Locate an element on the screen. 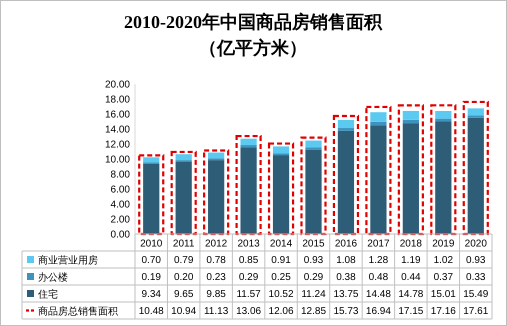 The width and height of the screenshot is (507, 326). data-label: 14.48 is located at coordinates (379, 294).